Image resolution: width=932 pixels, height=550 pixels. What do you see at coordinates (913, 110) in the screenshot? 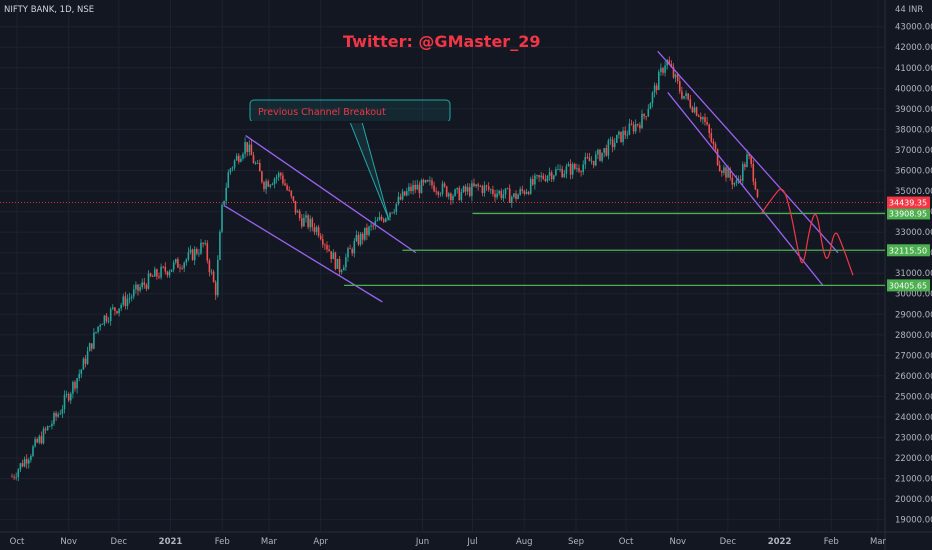
I see `y-tick-label: 39000.00` at bounding box center [913, 110].